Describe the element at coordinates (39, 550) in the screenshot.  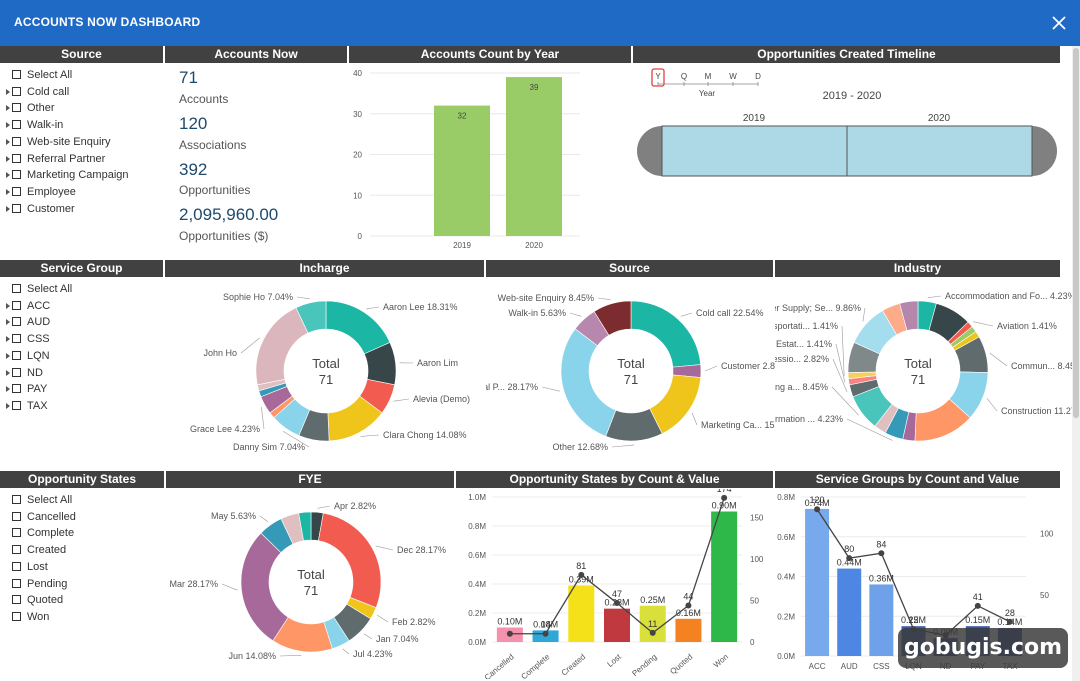
I see `opportunity-states-slicer-item: Created` at that location.